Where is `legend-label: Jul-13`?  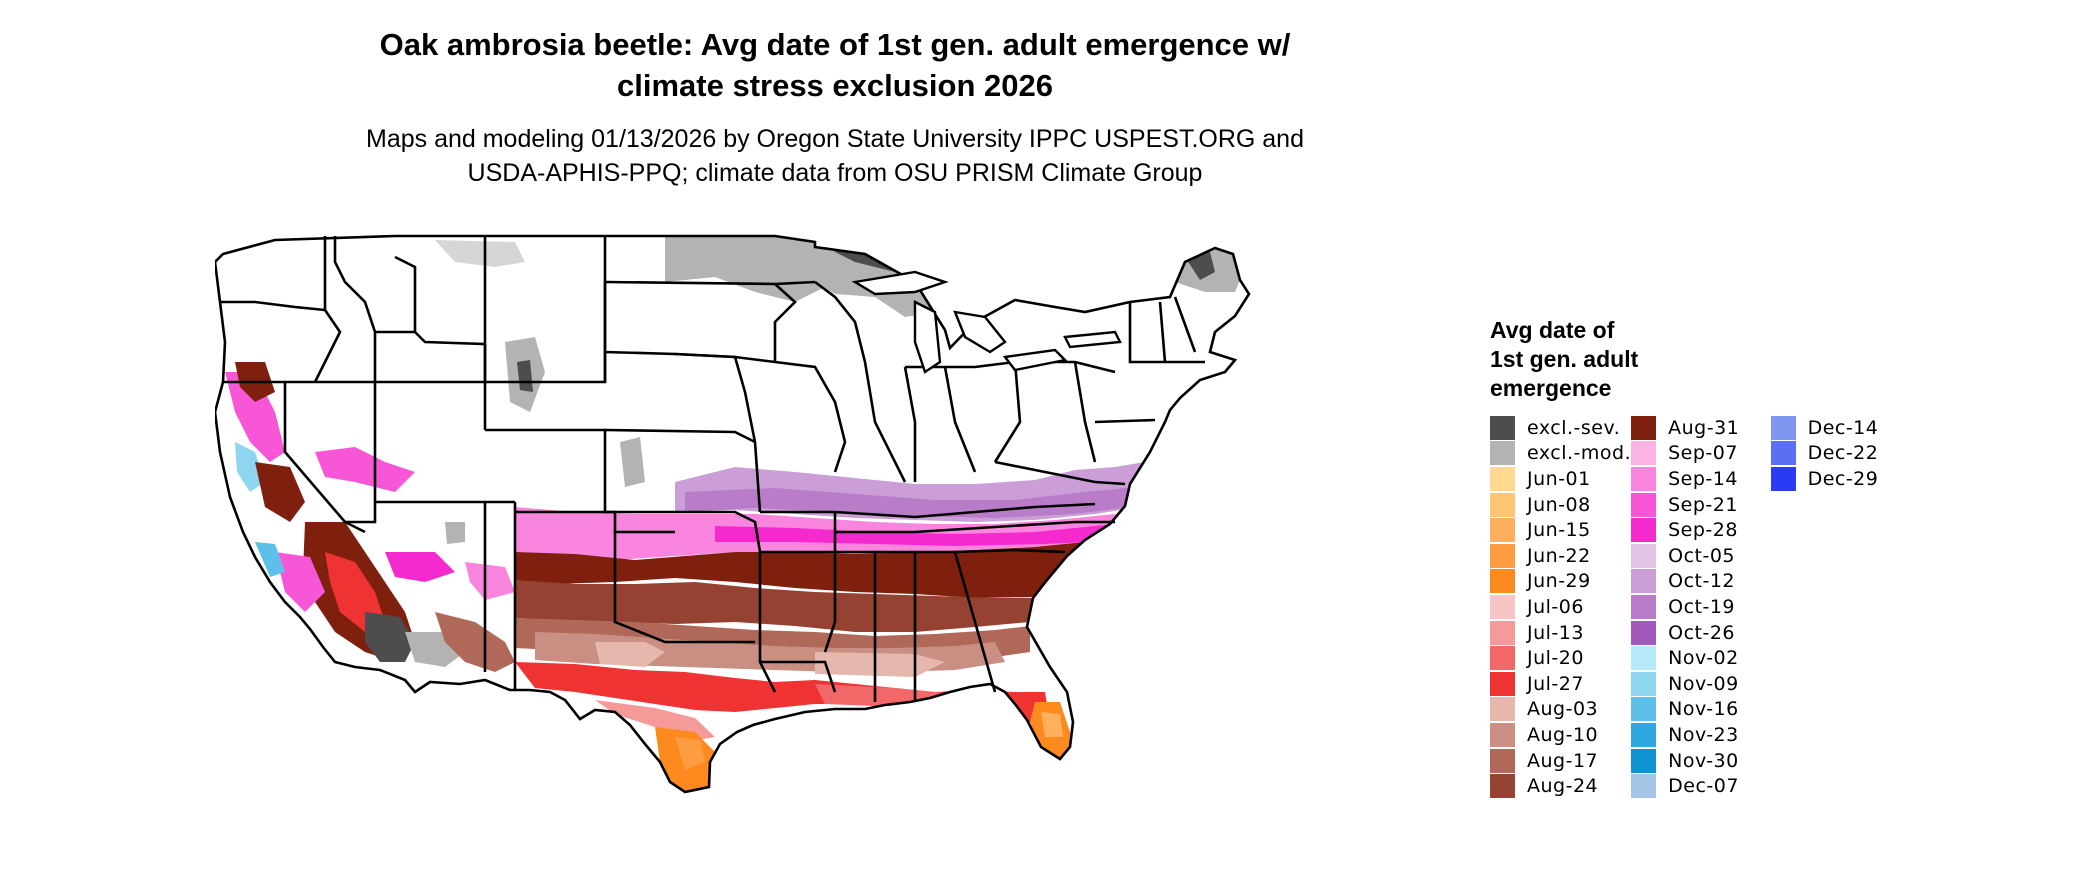 legend-label: Jul-13 is located at coordinates (1555, 632).